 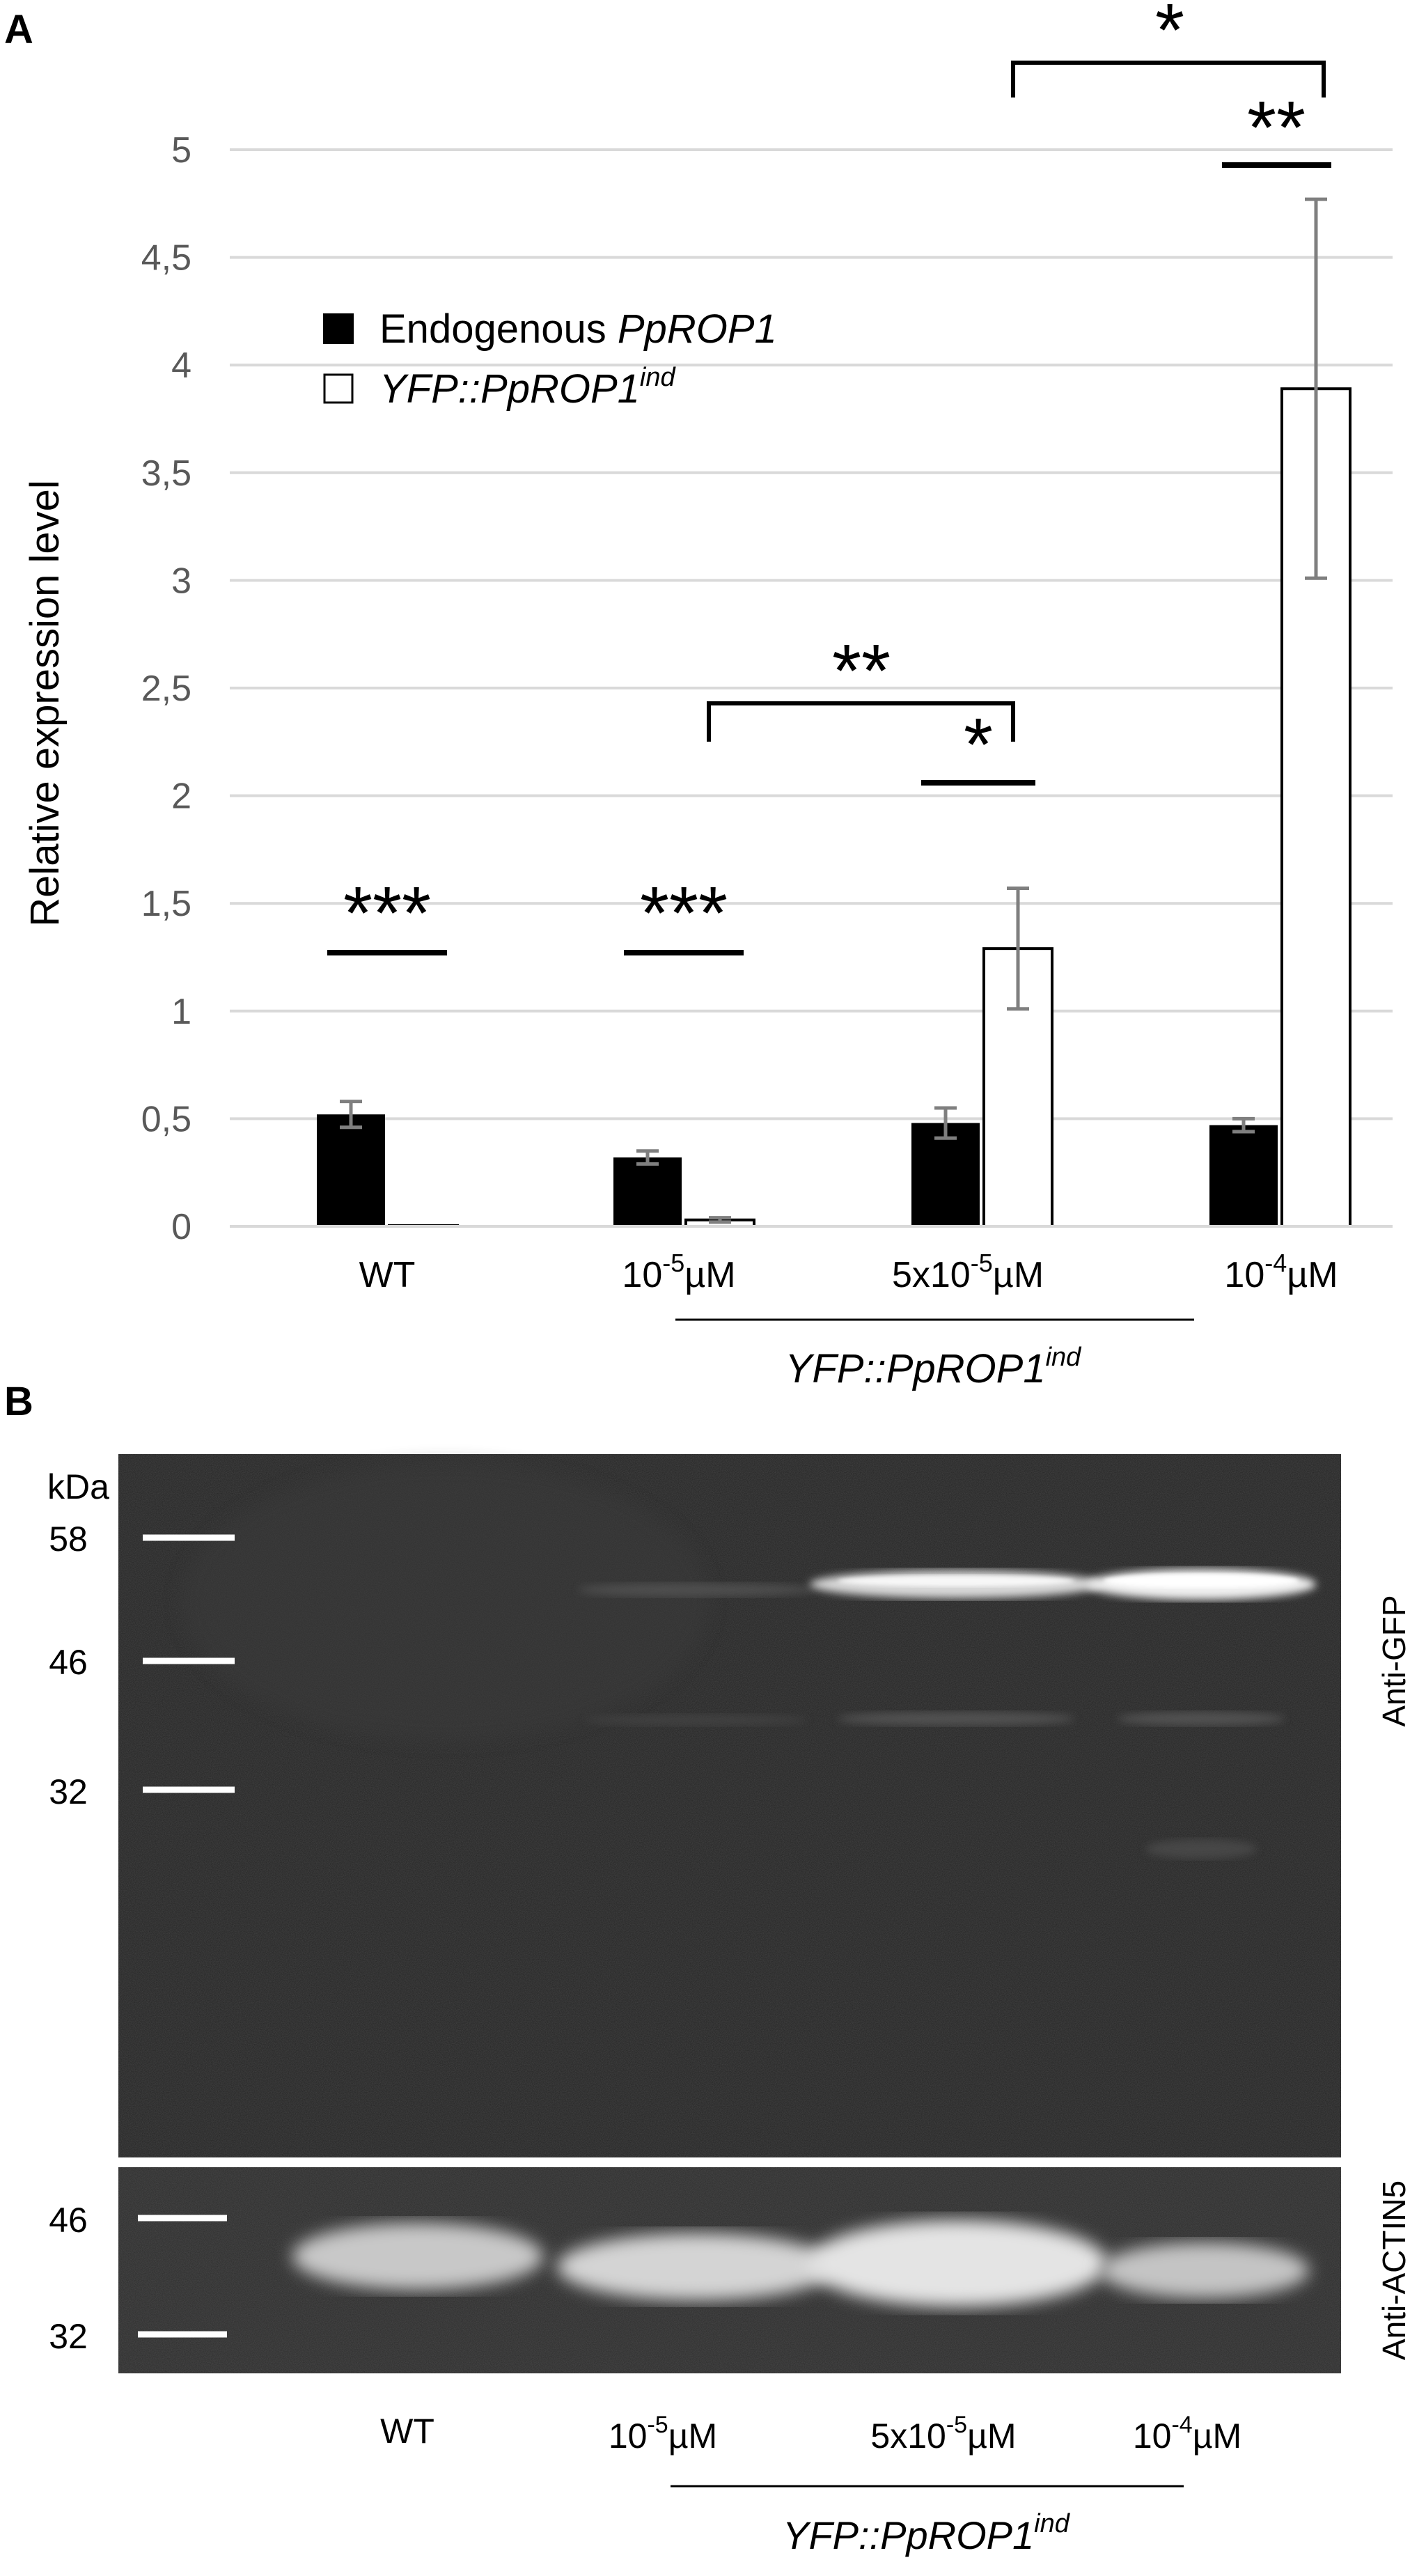 What do you see at coordinates (181, 1227) in the screenshot?
I see `y-tick-label: 0` at bounding box center [181, 1227].